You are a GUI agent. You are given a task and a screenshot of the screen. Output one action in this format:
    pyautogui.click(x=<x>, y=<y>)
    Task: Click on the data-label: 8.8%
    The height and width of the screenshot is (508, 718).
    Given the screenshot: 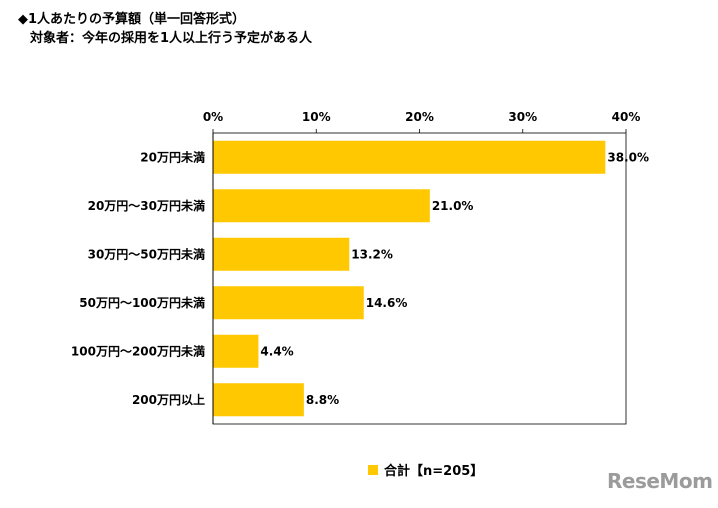 What is the action you would take?
    pyautogui.click(x=322, y=400)
    